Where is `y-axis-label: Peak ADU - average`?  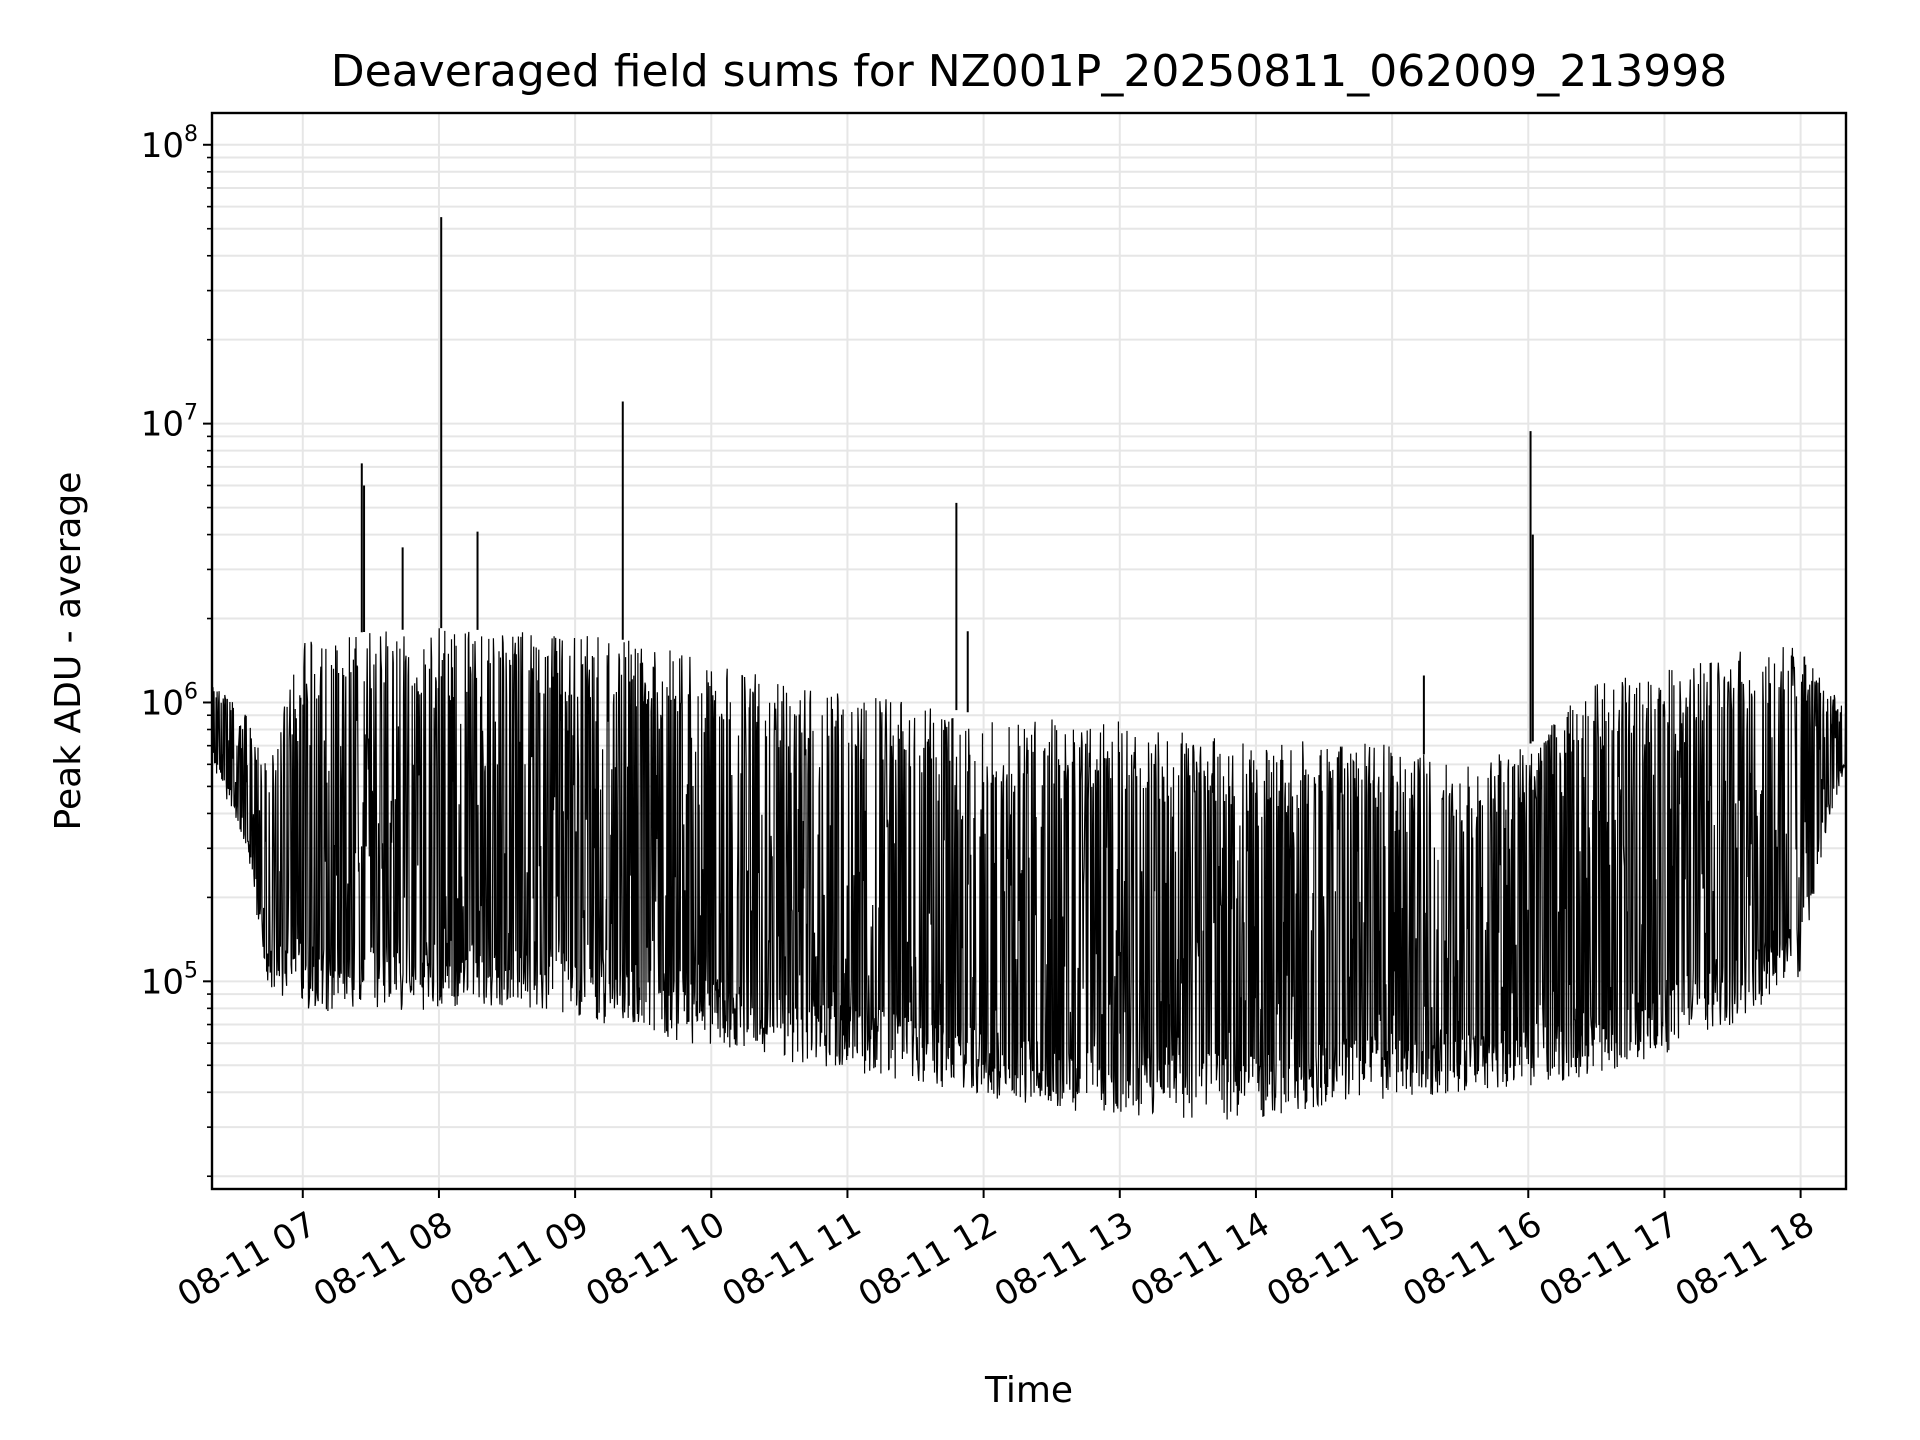
y-axis-label: Peak ADU - average is located at coordinates (68, 651).